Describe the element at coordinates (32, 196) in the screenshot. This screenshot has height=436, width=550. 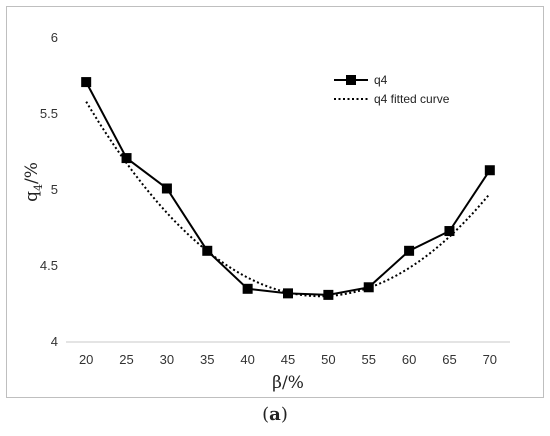
I see `y-axis-title-main: q` at that location.